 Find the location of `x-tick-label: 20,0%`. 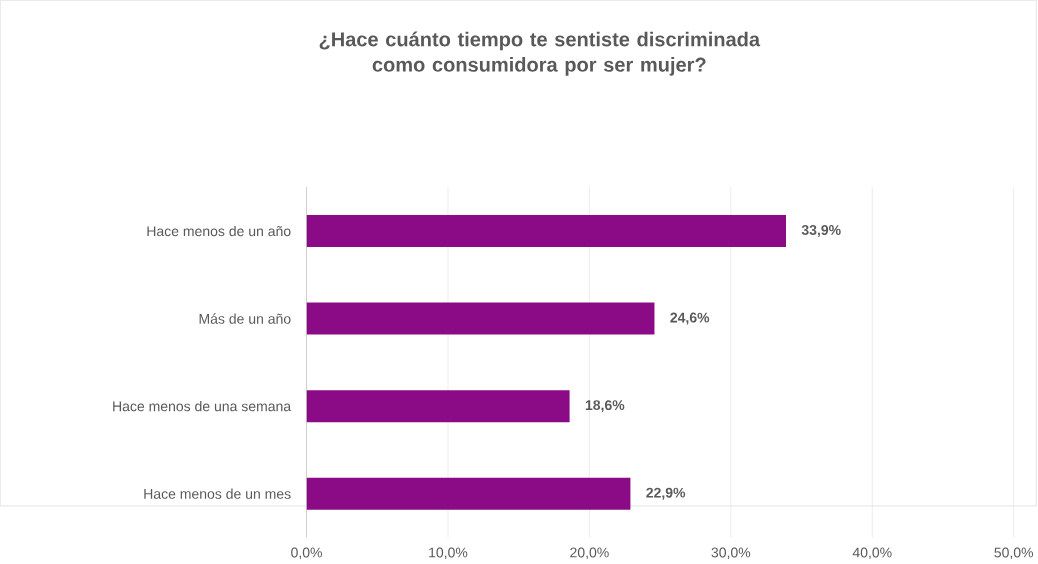

x-tick-label: 20,0% is located at coordinates (589, 553).